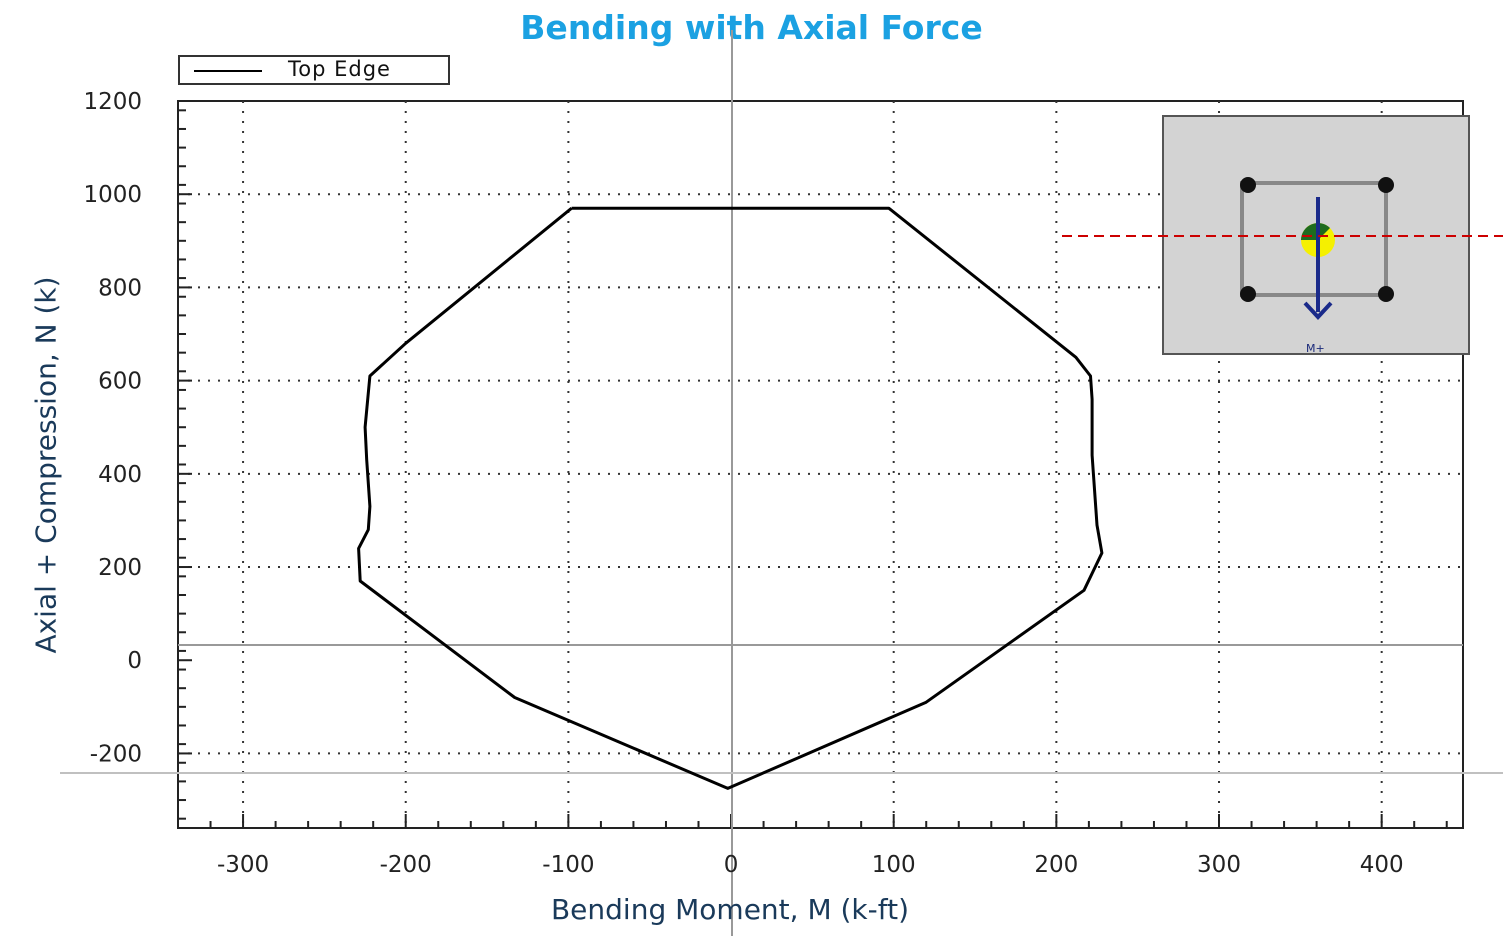 The height and width of the screenshot is (936, 1503). What do you see at coordinates (134, 661) in the screenshot?
I see `y-tick-label: 0` at bounding box center [134, 661].